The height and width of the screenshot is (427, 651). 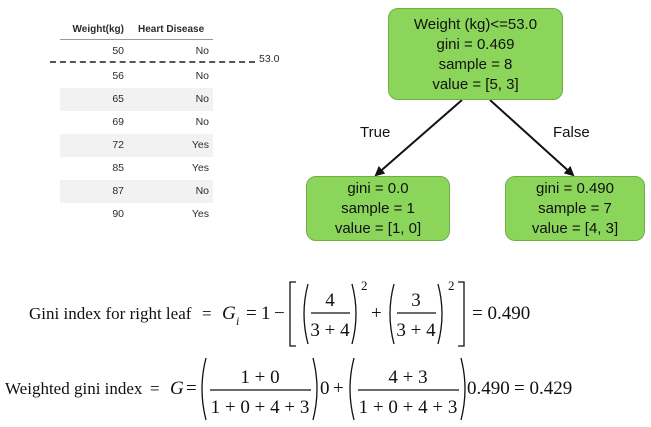 I want to click on left-sample: sample = 1, so click(x=378, y=208).